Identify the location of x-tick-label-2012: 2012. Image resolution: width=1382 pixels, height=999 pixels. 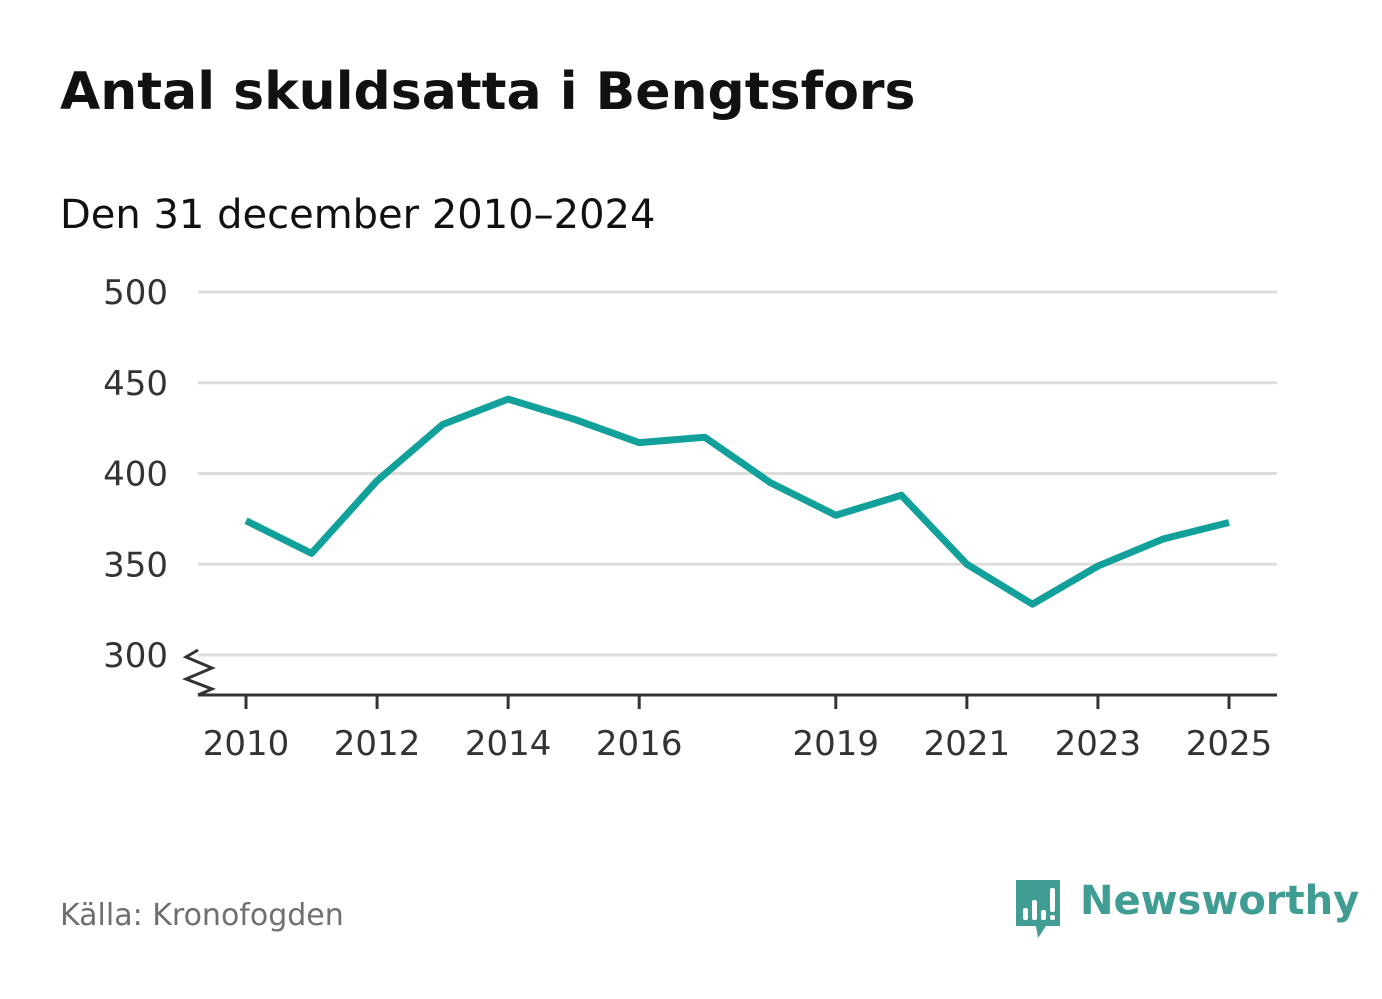
(377, 744).